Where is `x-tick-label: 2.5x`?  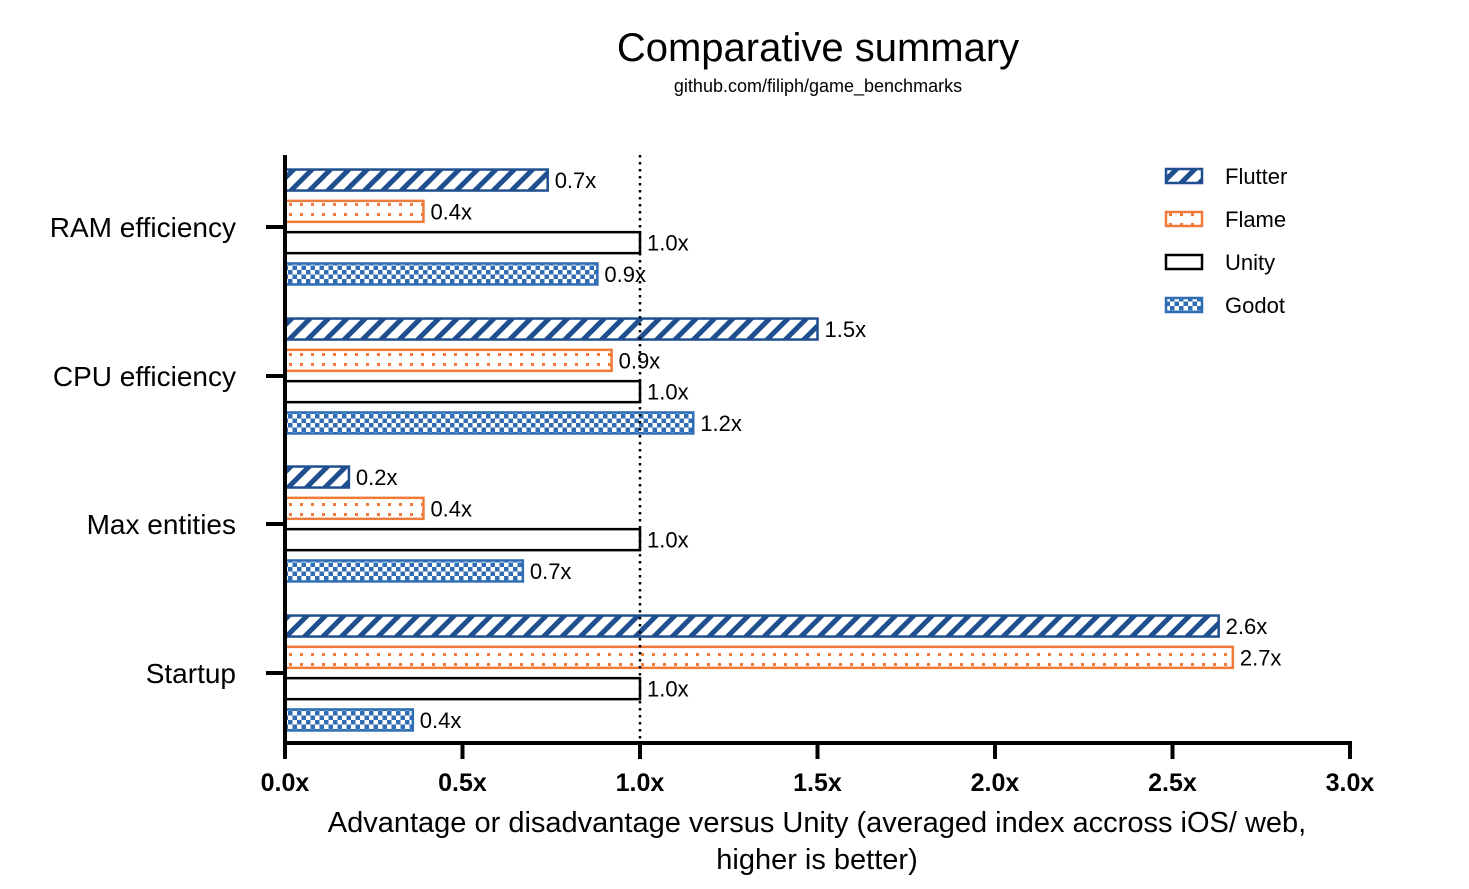 x-tick-label: 2.5x is located at coordinates (1172, 783).